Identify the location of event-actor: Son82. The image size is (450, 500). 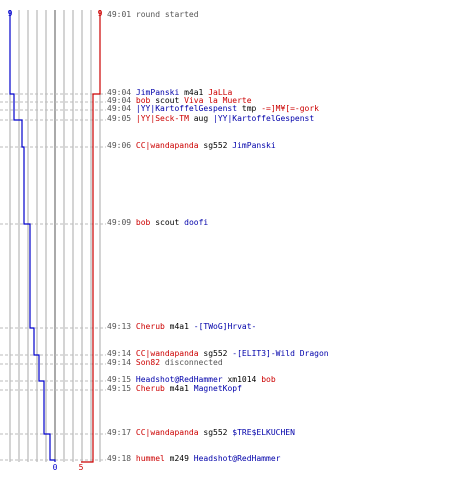
(148, 362).